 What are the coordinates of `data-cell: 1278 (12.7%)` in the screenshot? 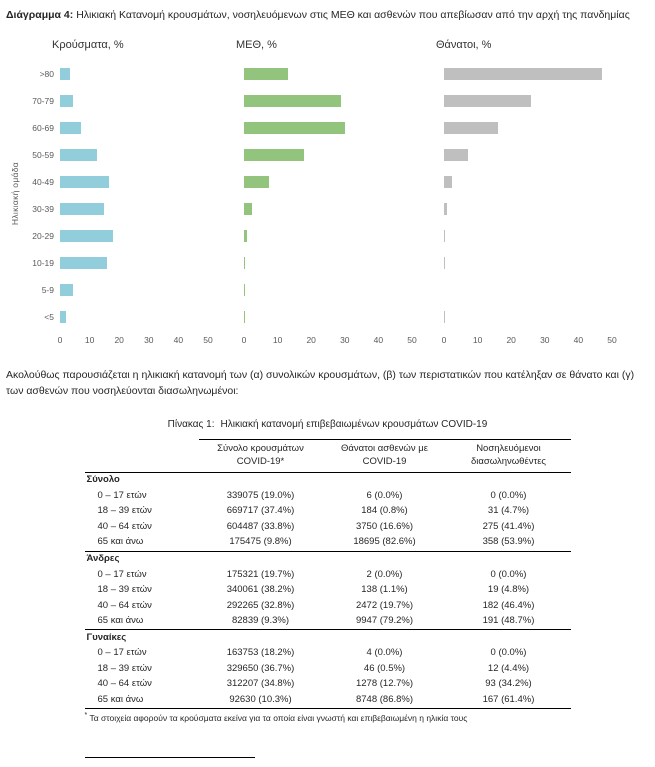 It's located at (384, 684).